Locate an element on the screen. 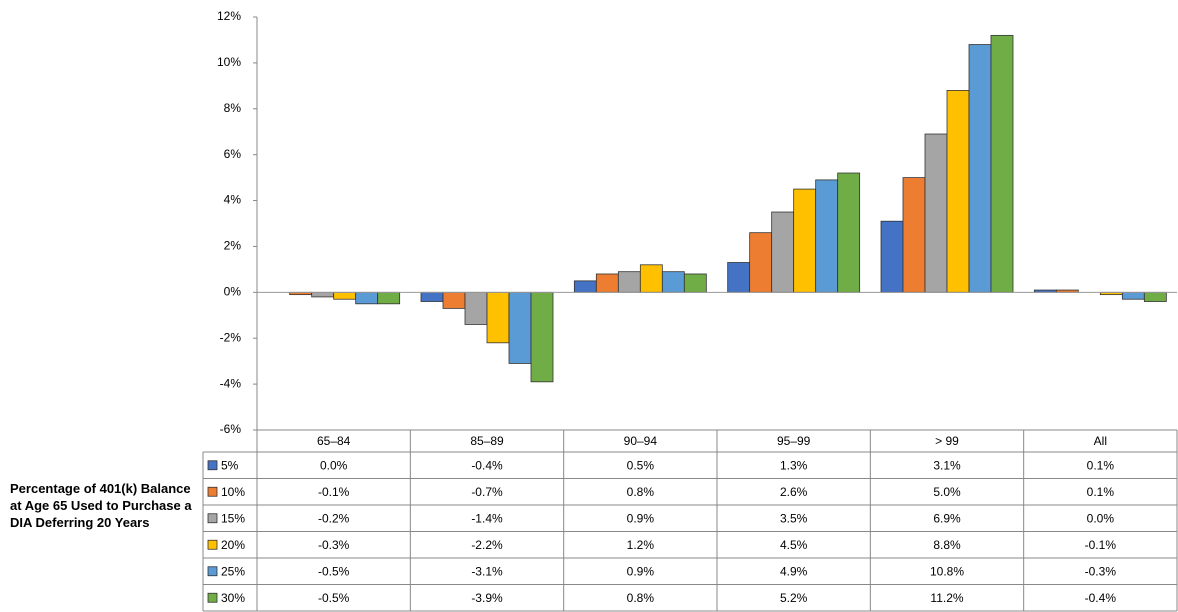  y-tick-label: 8% is located at coordinates (233, 108).